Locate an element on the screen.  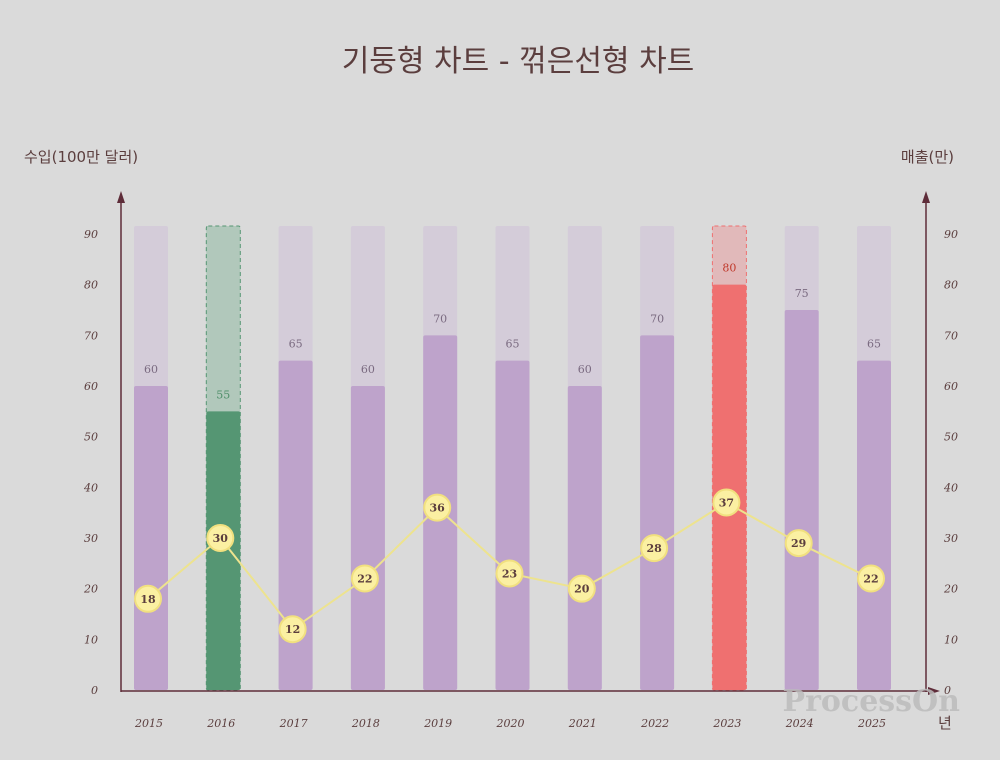
x-axis-label: 년 is located at coordinates (945, 723).